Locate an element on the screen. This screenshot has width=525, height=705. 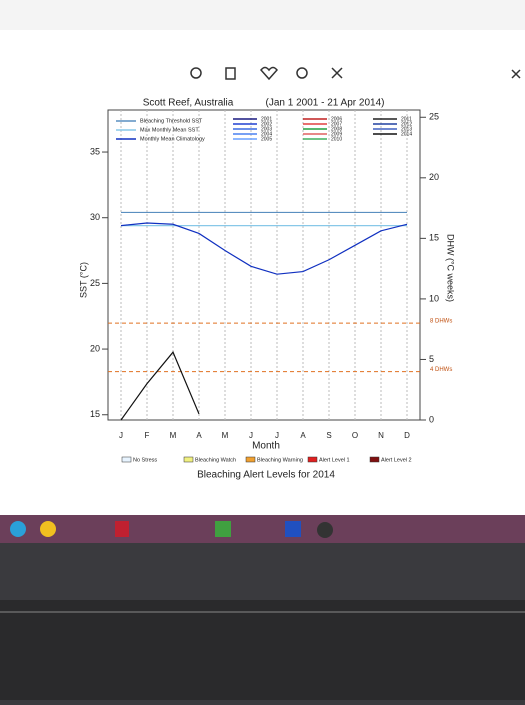
x-tick-label: N is located at coordinates (381, 435).